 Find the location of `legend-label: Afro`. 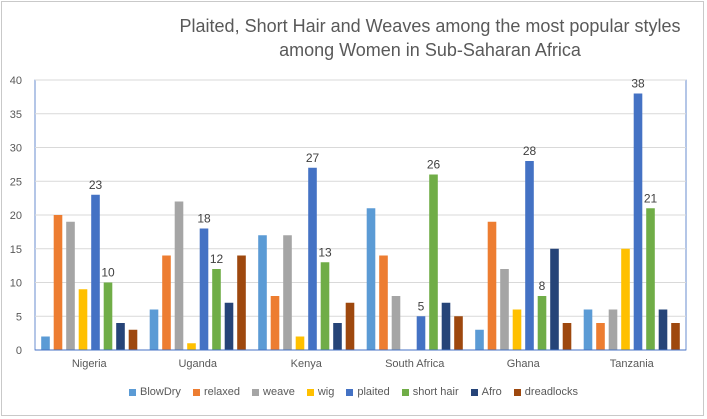

legend-label: Afro is located at coordinates (491, 392).